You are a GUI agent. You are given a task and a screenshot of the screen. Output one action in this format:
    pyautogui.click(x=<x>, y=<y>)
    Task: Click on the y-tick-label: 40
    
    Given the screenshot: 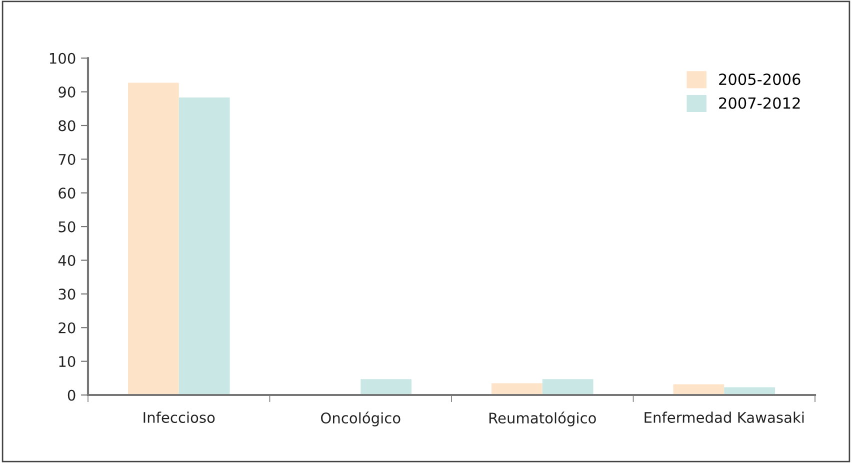 What is the action you would take?
    pyautogui.click(x=67, y=260)
    